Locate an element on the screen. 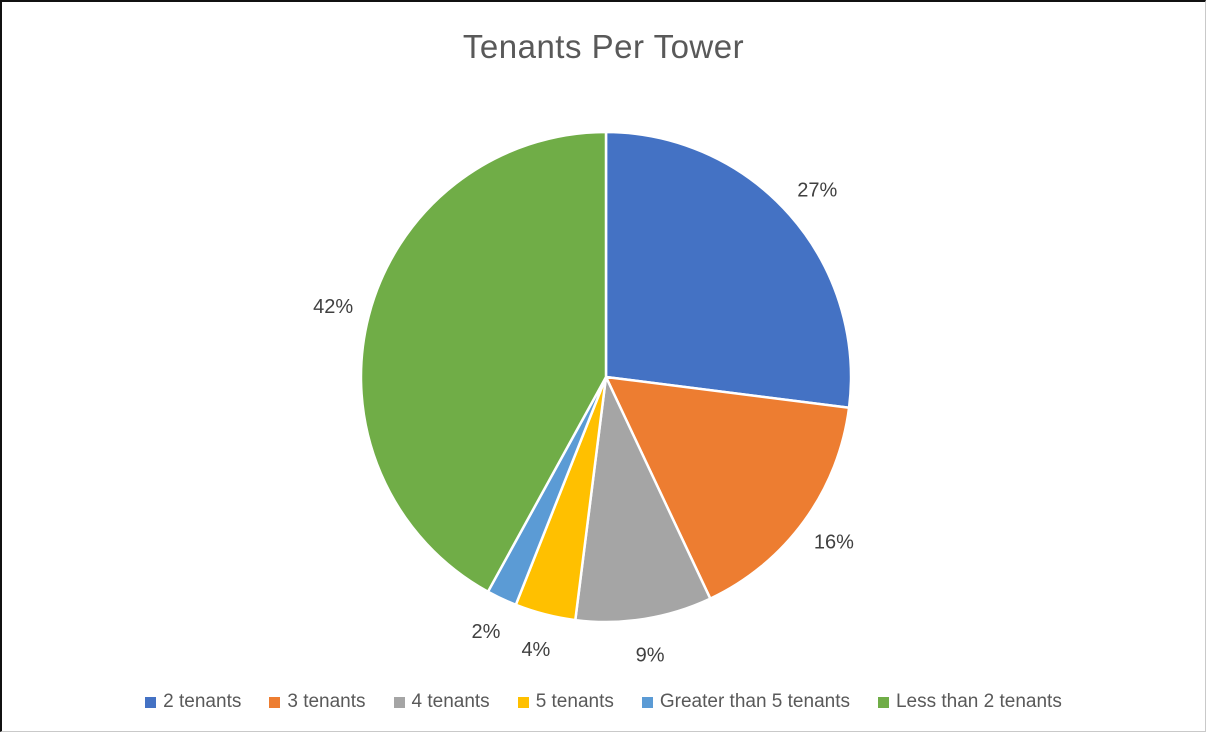 The width and height of the screenshot is (1206, 732). slice-percent-label-3-tenants: 16% is located at coordinates (834, 543).